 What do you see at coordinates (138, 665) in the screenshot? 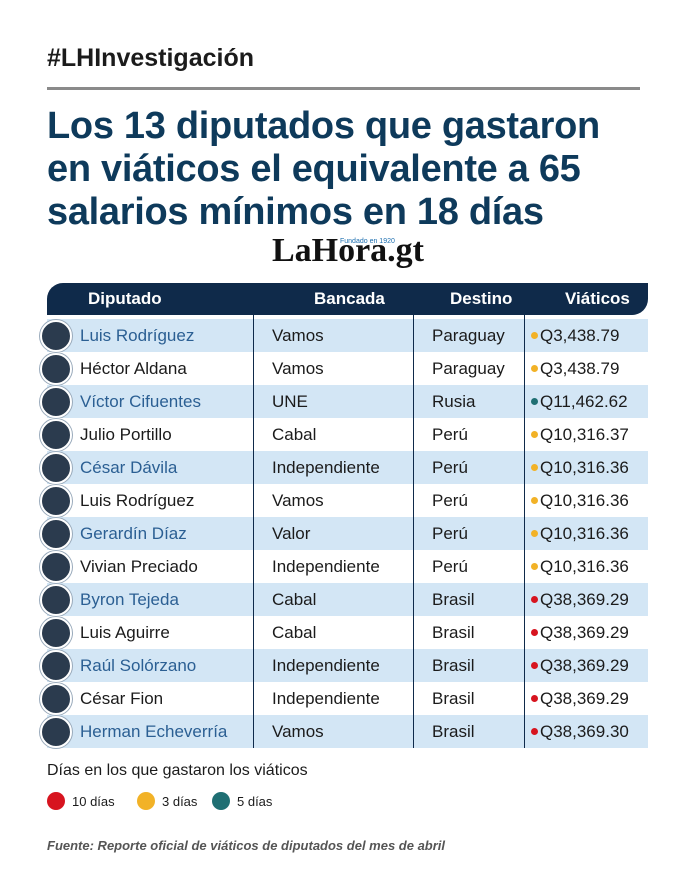
I see `table-cell: Raúl Solórzano` at bounding box center [138, 665].